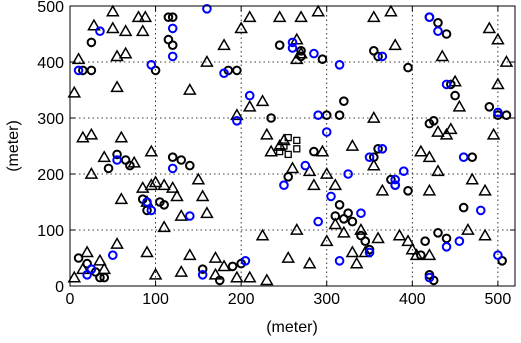  I want to click on y-tick-label: 400, so click(50, 63).